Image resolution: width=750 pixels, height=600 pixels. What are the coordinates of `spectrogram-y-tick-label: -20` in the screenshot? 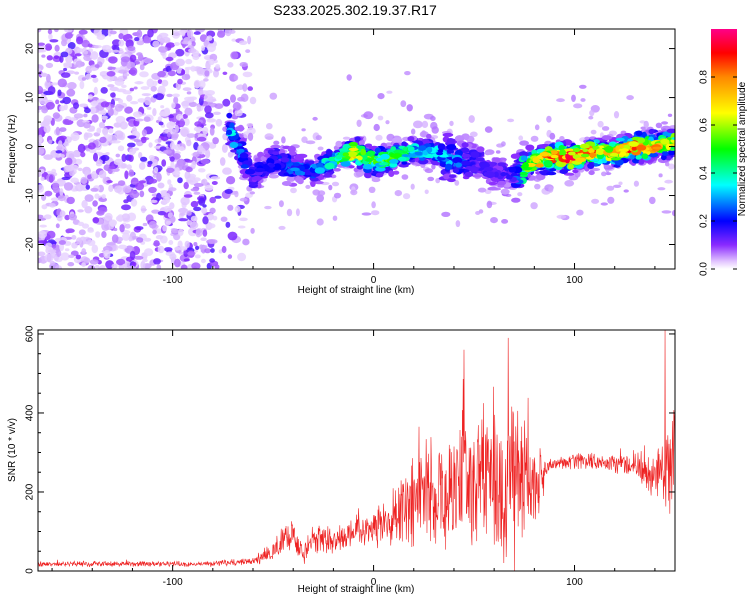 It's located at (30, 244).